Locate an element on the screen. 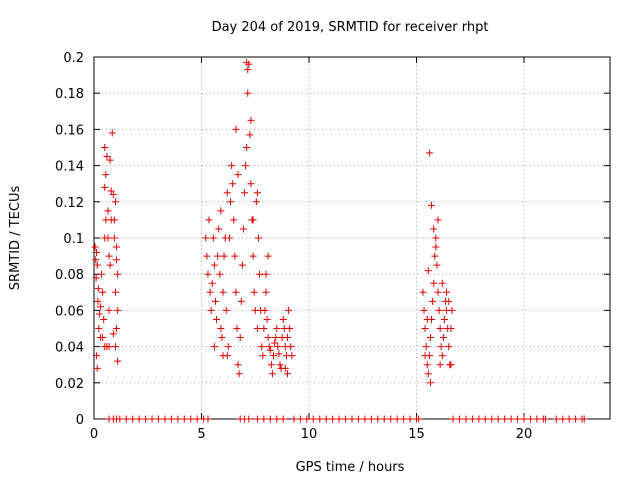 The image size is (640, 480). y-tick-label: 0.04 is located at coordinates (69, 348).